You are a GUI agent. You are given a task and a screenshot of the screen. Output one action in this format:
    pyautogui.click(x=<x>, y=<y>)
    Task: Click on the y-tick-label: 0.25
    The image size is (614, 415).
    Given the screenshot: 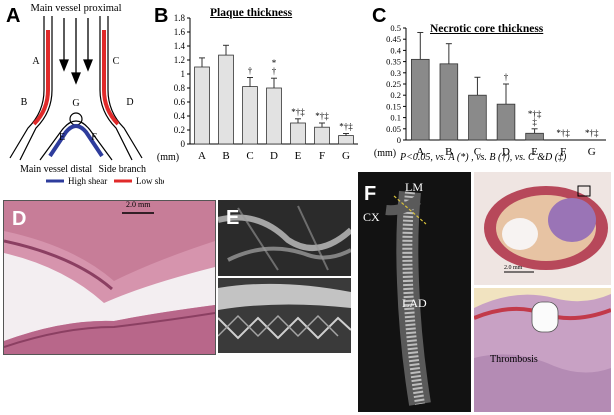 What is the action you would take?
    pyautogui.click(x=393, y=84)
    